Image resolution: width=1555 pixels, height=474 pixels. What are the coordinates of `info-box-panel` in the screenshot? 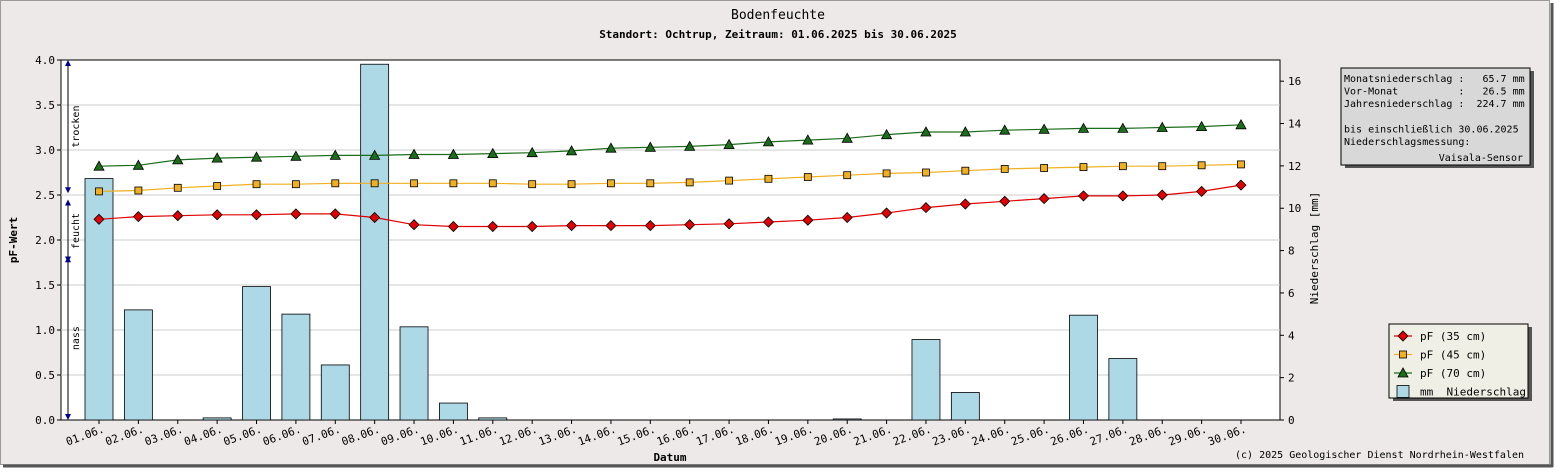 It's located at (1435, 116).